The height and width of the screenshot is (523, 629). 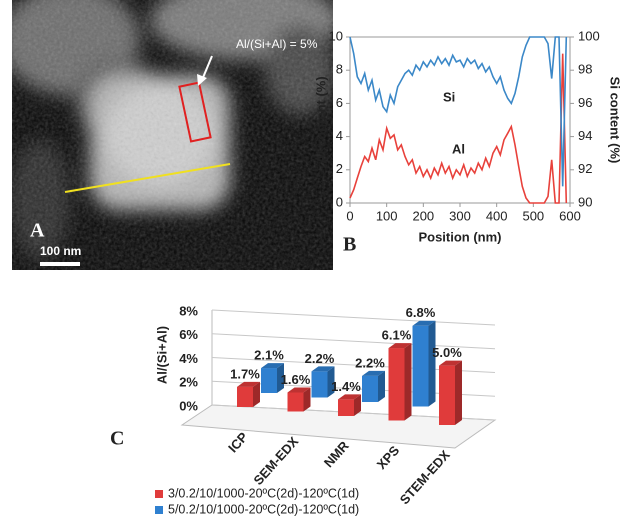 What do you see at coordinates (263, 493) in the screenshot?
I see `legend-label: 3/0.2/10/1000-20ºC(2d)-120ºC(1d)` at bounding box center [263, 493].